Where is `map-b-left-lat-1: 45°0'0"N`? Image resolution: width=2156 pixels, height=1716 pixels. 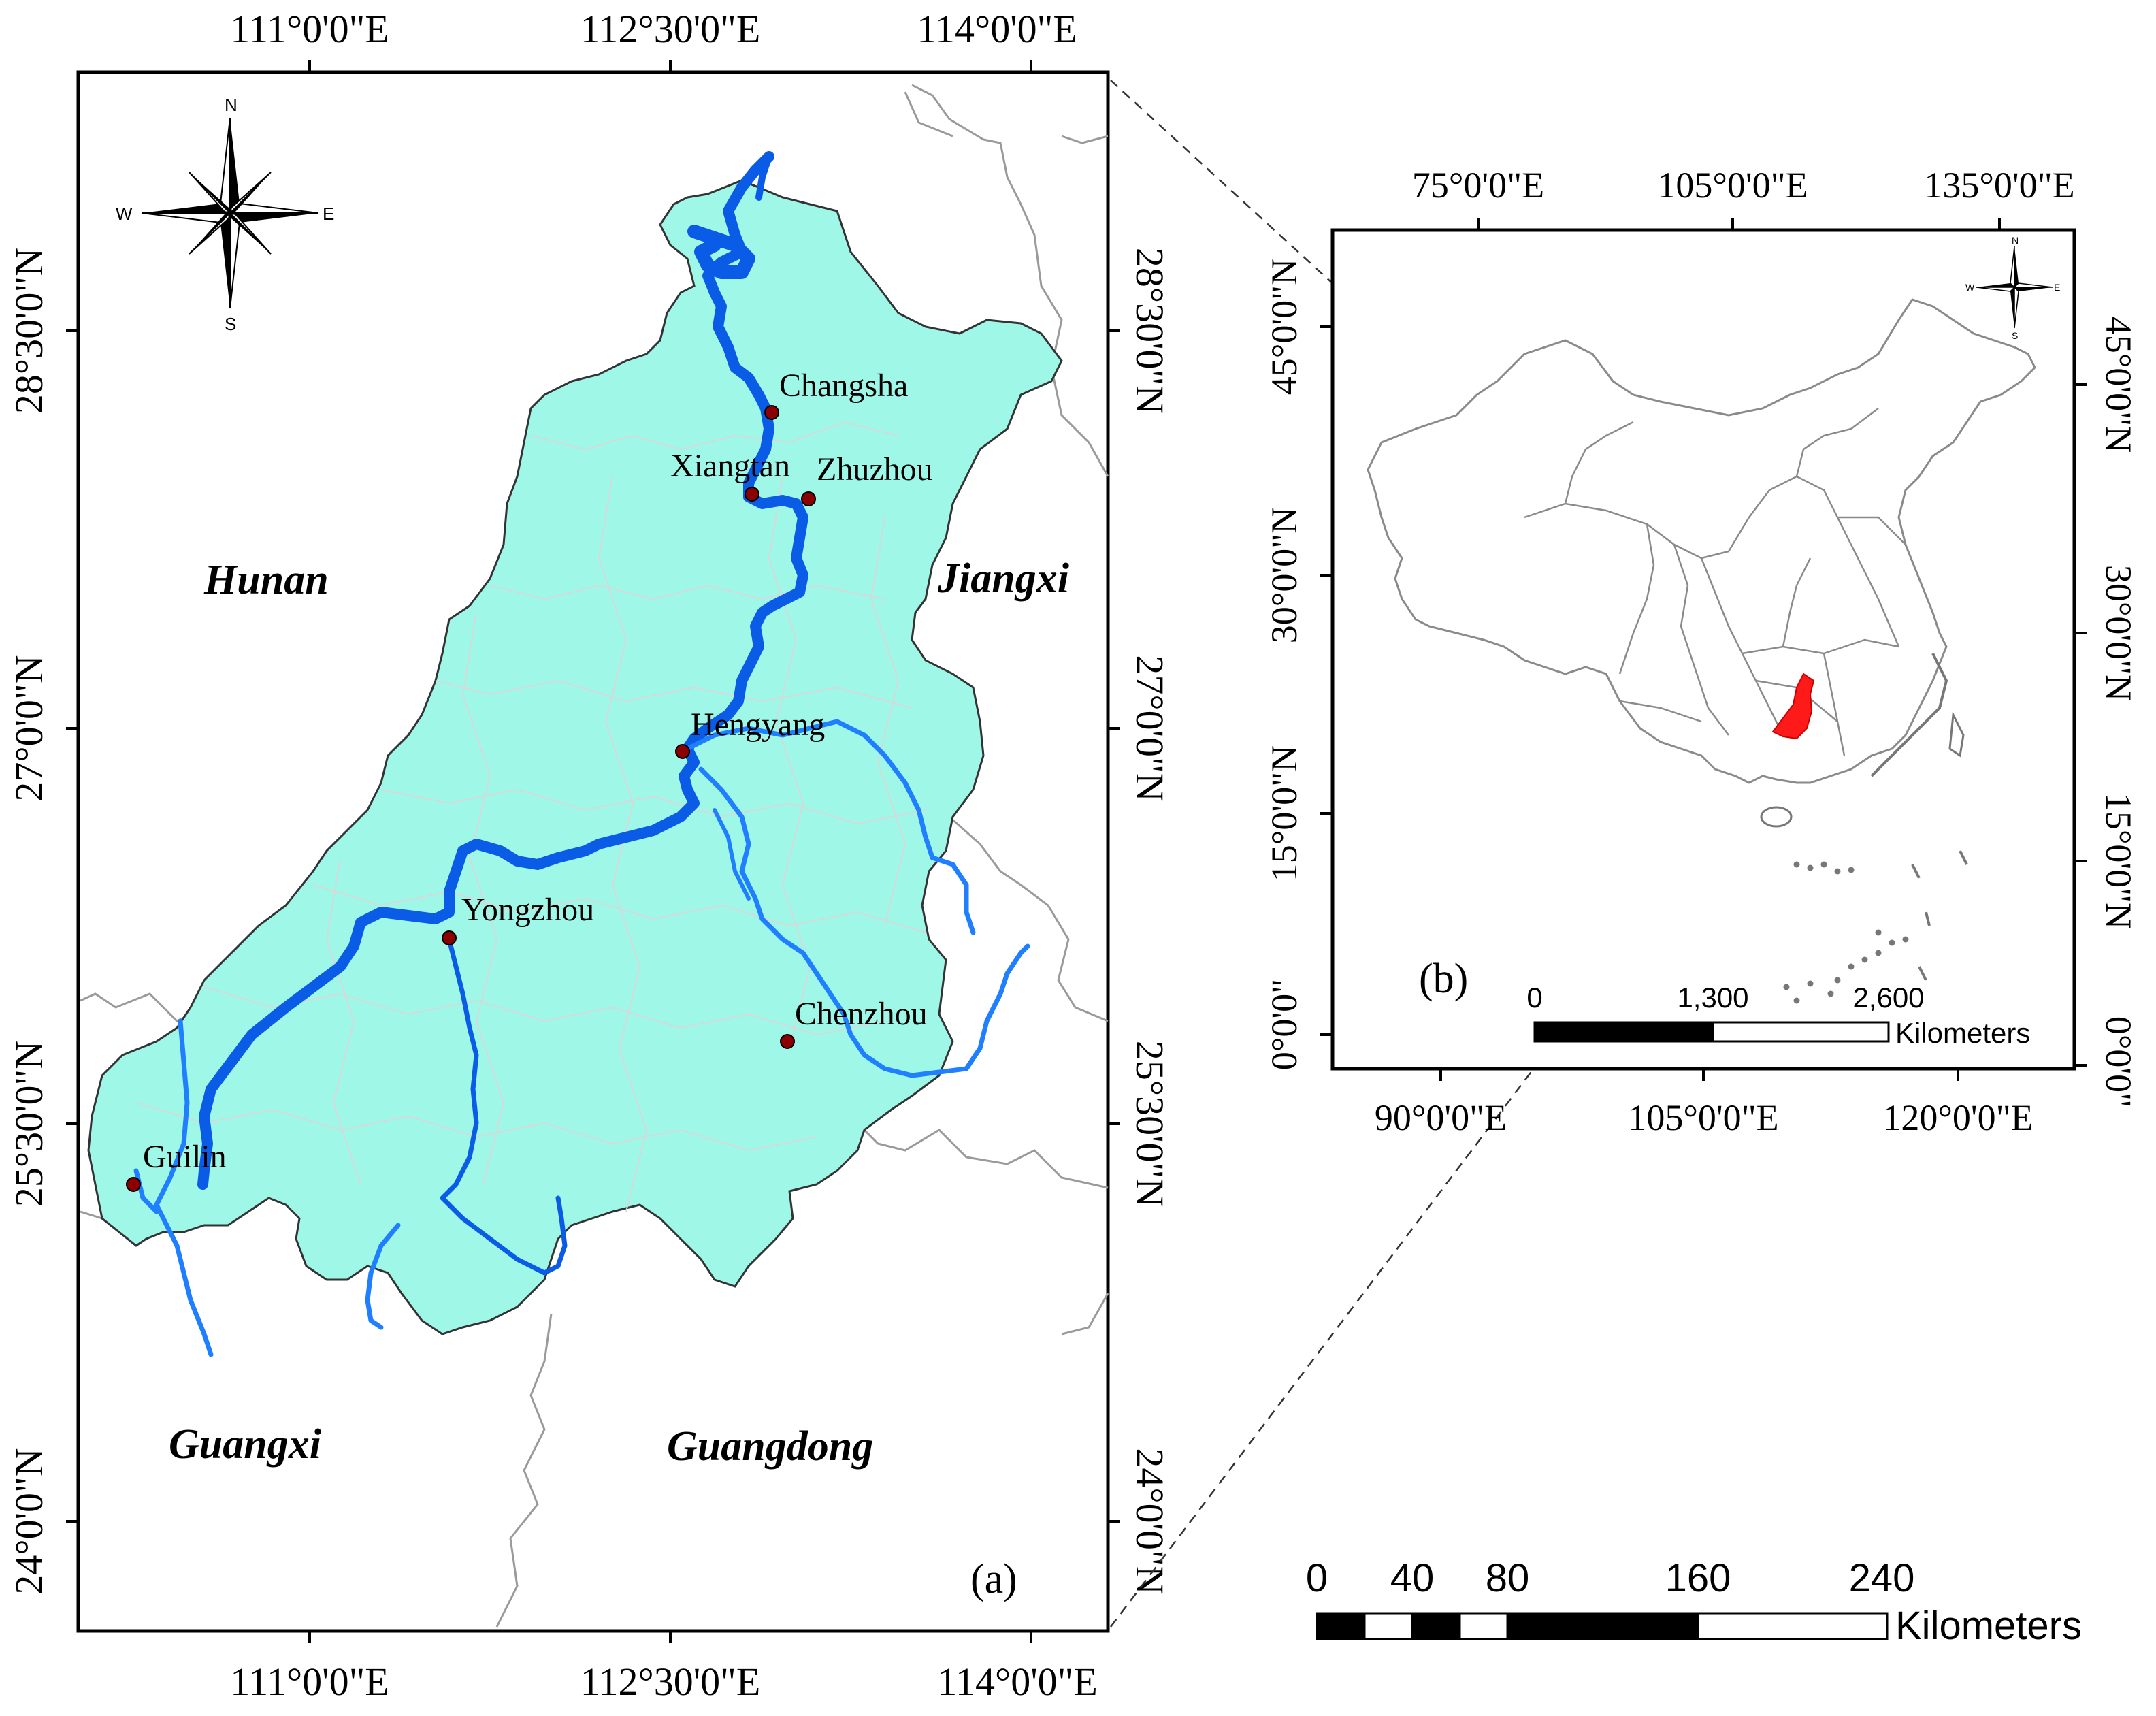 map-b-left-lat-1: 45°0'0"N is located at coordinates (1285, 327).